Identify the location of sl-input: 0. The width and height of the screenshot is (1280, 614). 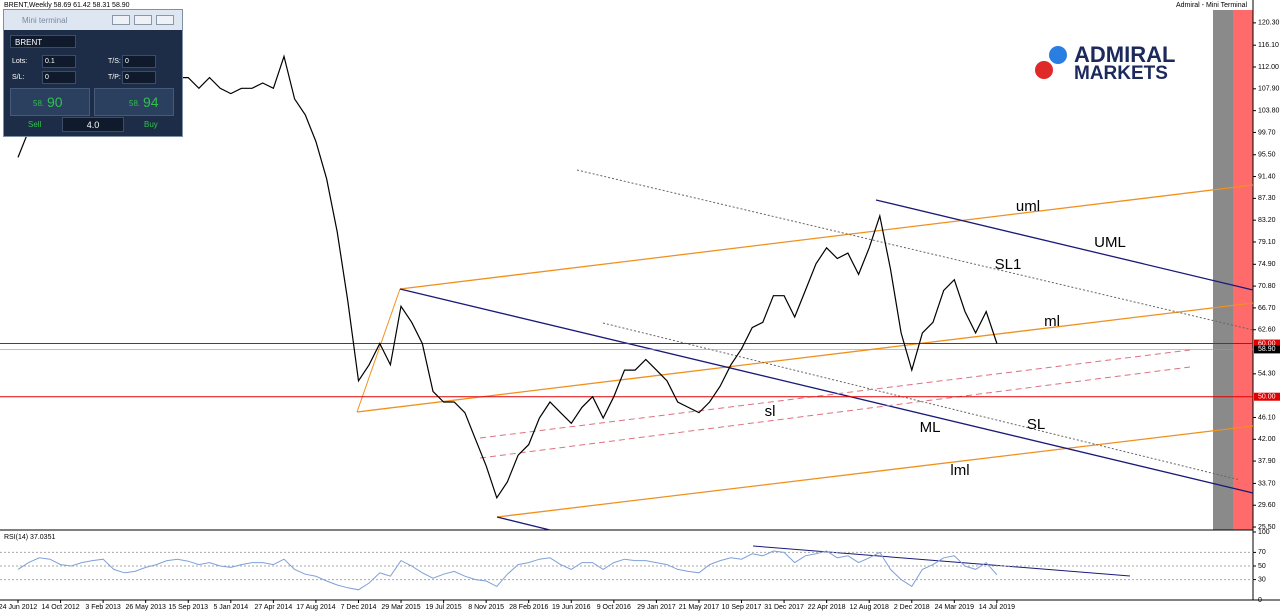
(59, 77).